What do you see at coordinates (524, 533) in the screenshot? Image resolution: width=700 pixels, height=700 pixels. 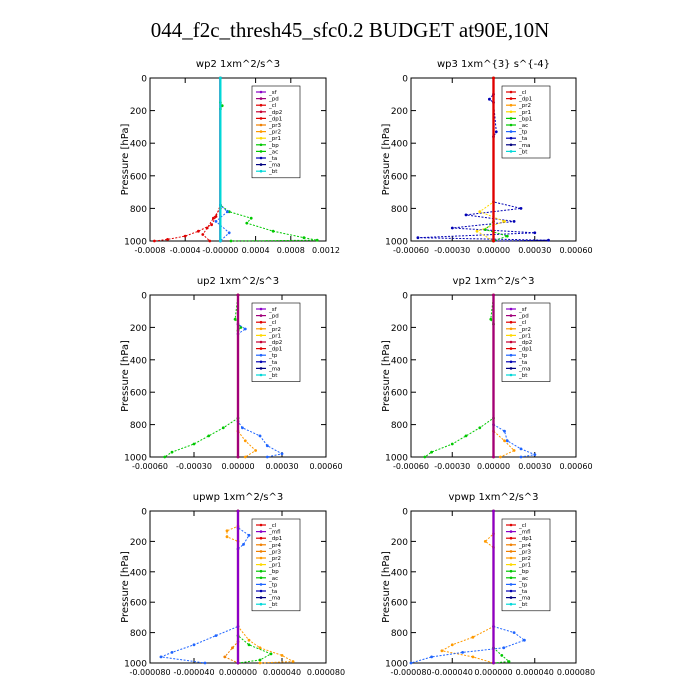 I see `legend-entry: _mfl` at bounding box center [524, 533].